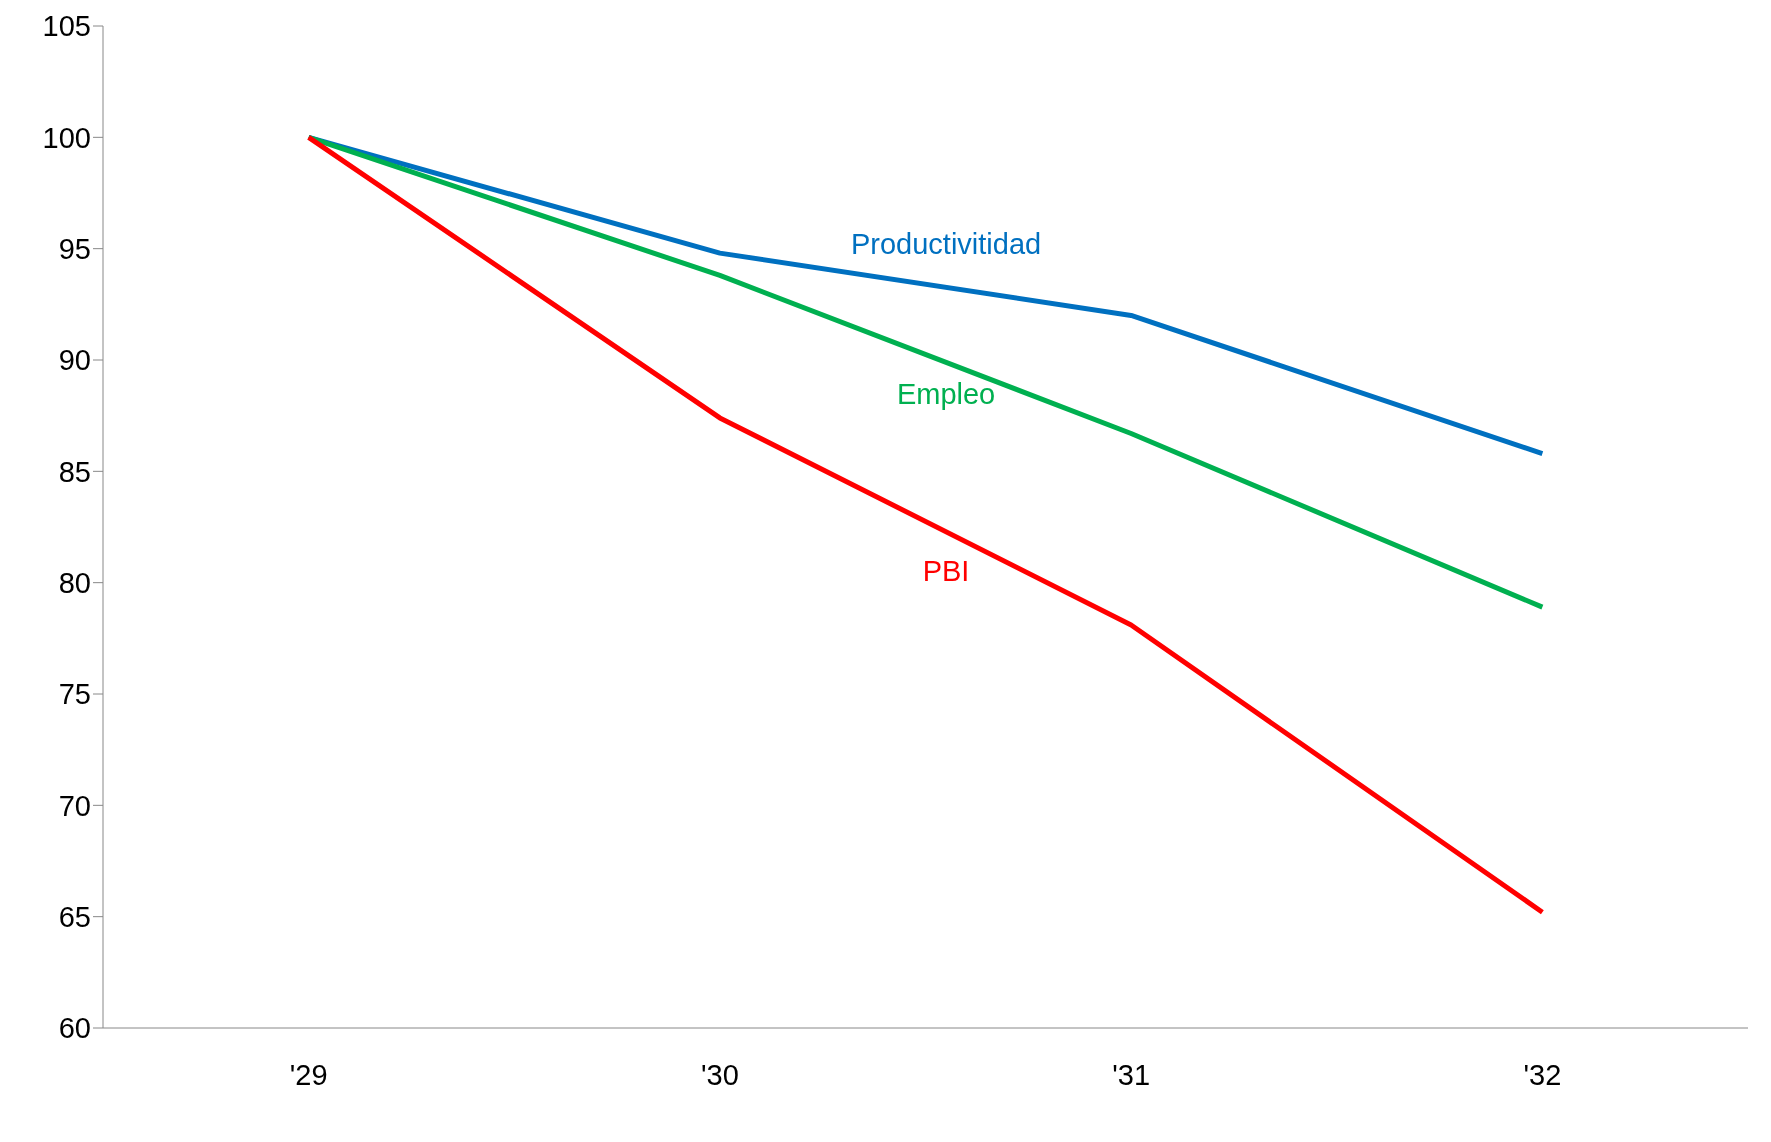 The width and height of the screenshot is (1771, 1142). I want to click on y-tick-label: 80, so click(74, 582).